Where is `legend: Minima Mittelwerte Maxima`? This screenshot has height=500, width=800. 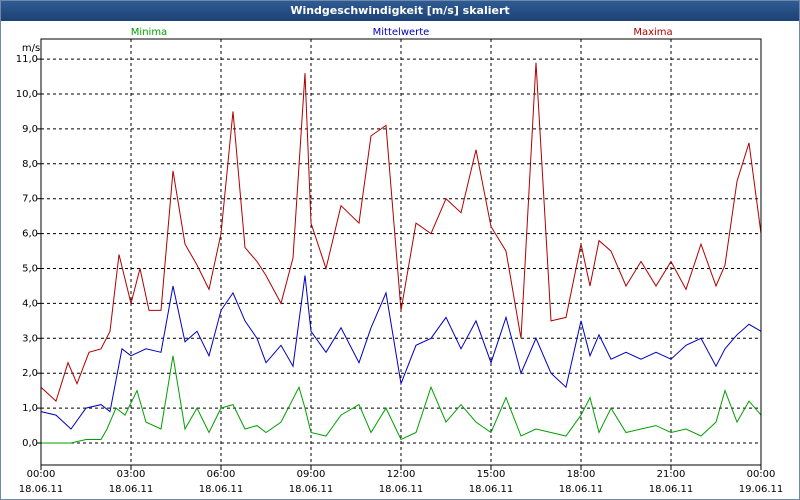
legend: Minima Mittelwerte Maxima is located at coordinates (402, 32).